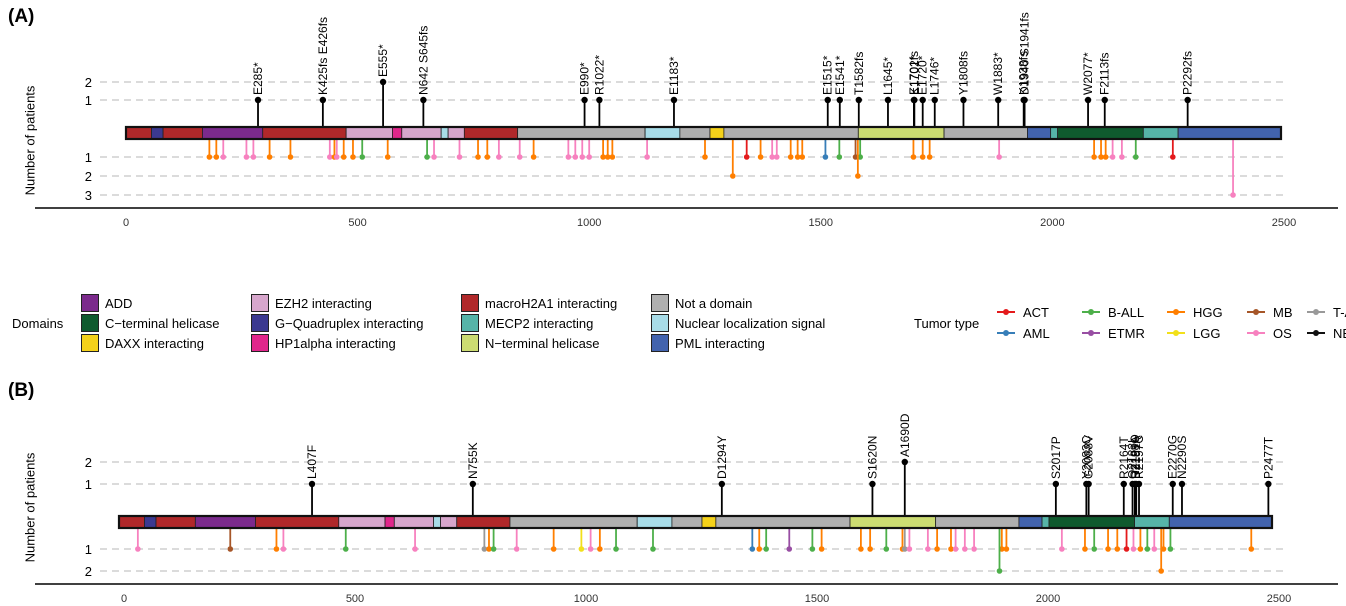  Describe the element at coordinates (674, 75) in the screenshot. I see `mutation-label: E1183*` at that location.